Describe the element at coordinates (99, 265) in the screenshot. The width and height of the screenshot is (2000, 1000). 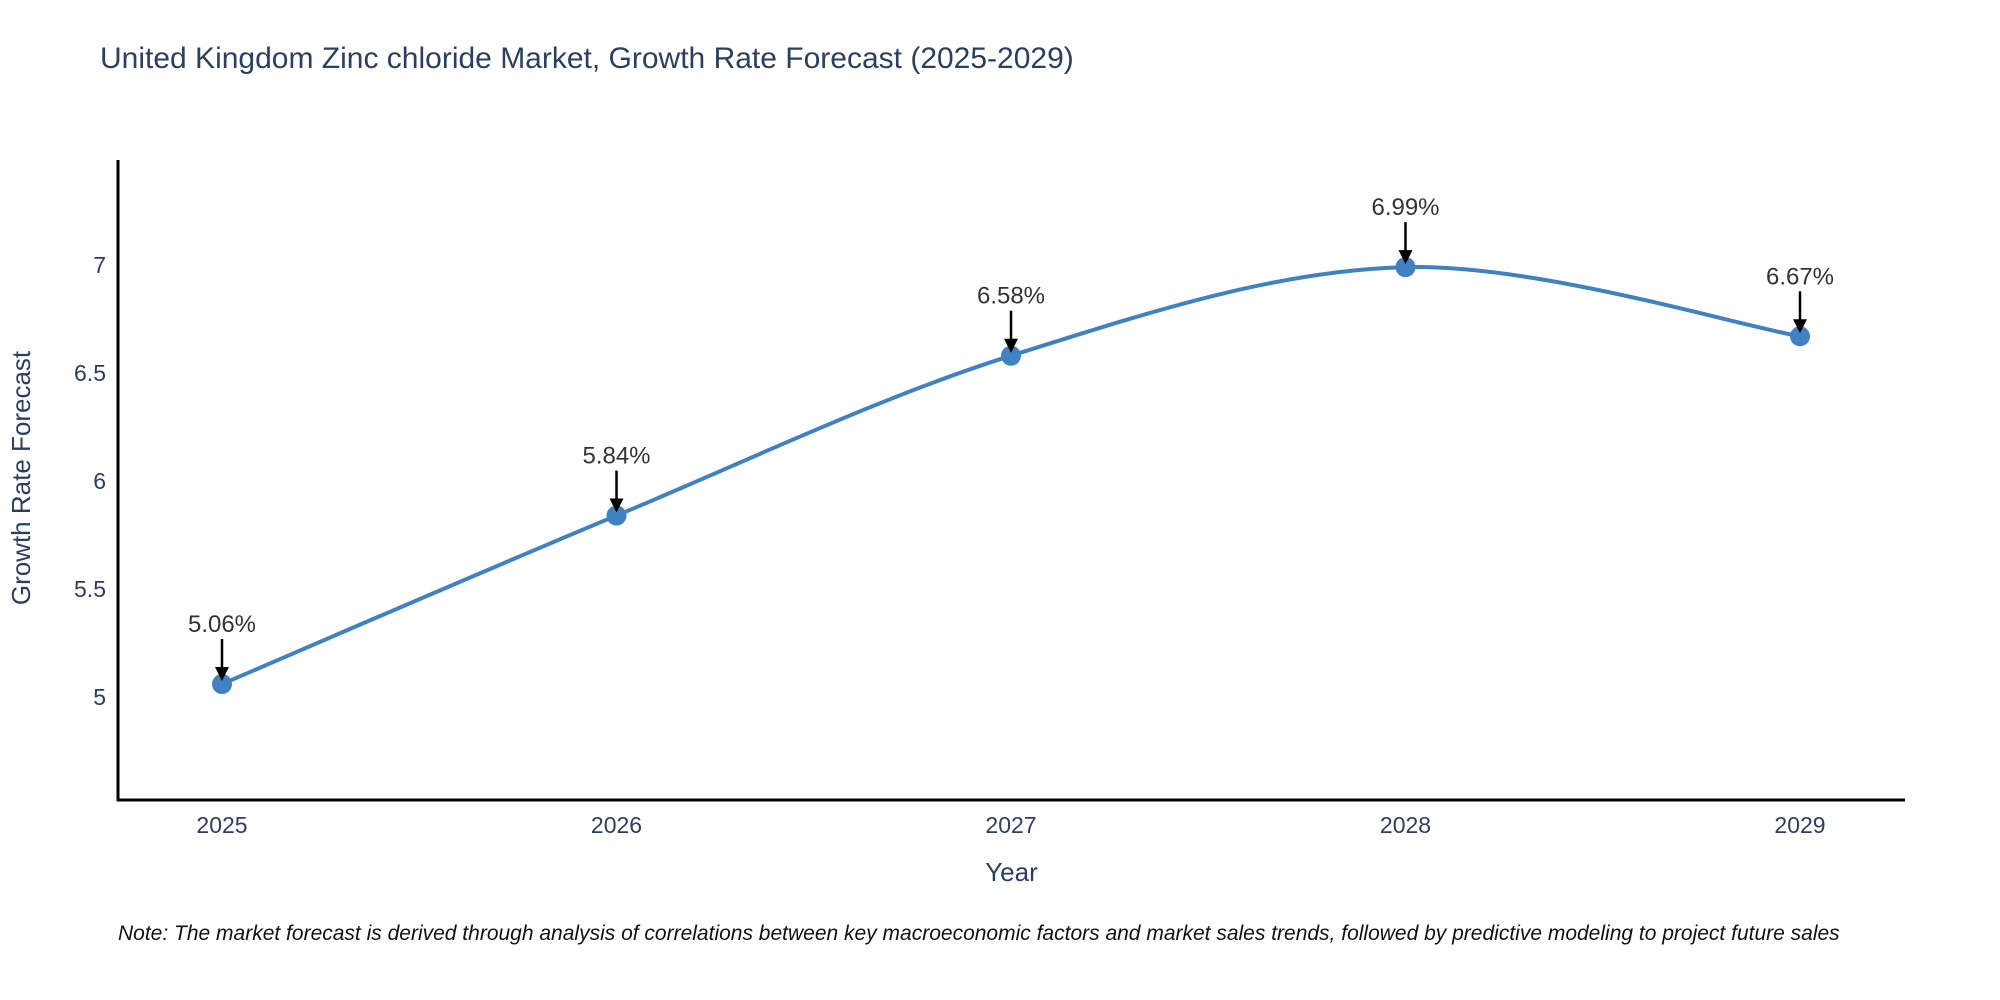
I see `y-tick-label-7: 7` at that location.